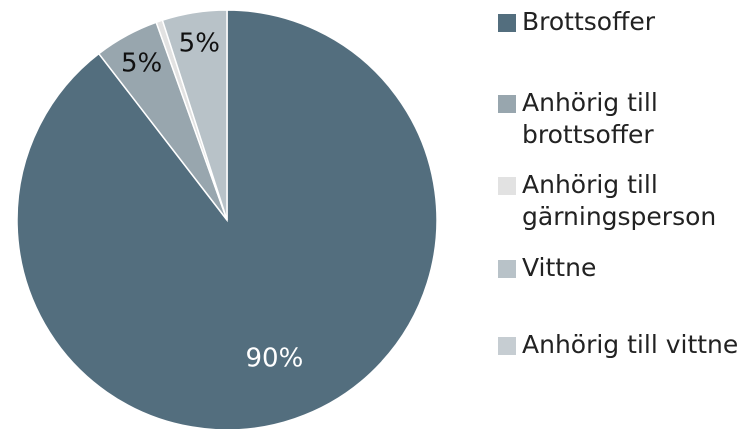 This screenshot has height=429, width=754. Describe the element at coordinates (619, 200) in the screenshot. I see `legend-label: Anhörig till gärningsperson` at that location.